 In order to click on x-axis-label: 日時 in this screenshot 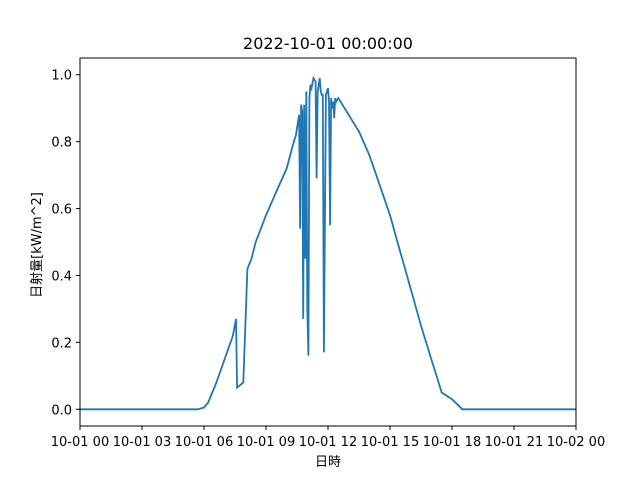, I will do `click(328, 462)`.